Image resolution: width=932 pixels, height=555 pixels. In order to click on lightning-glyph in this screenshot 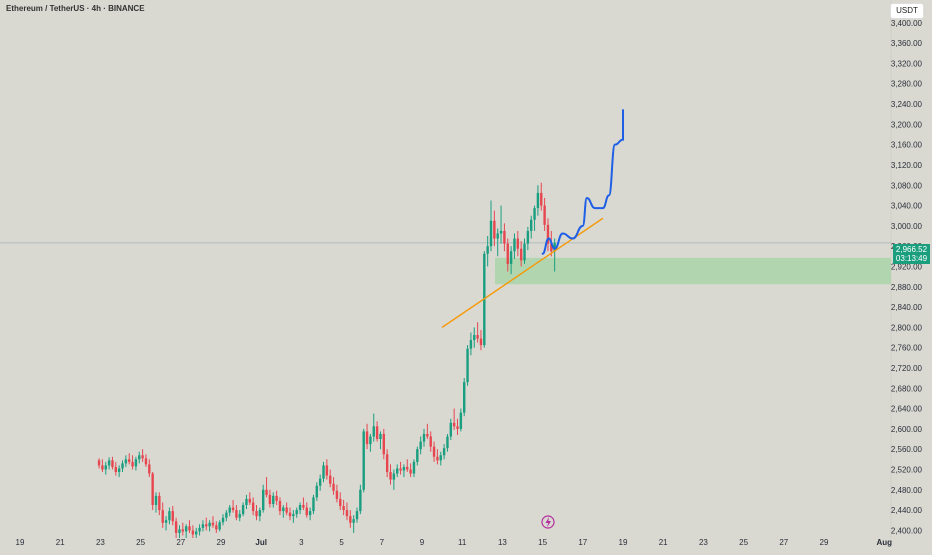, I will do `click(548, 522)`.